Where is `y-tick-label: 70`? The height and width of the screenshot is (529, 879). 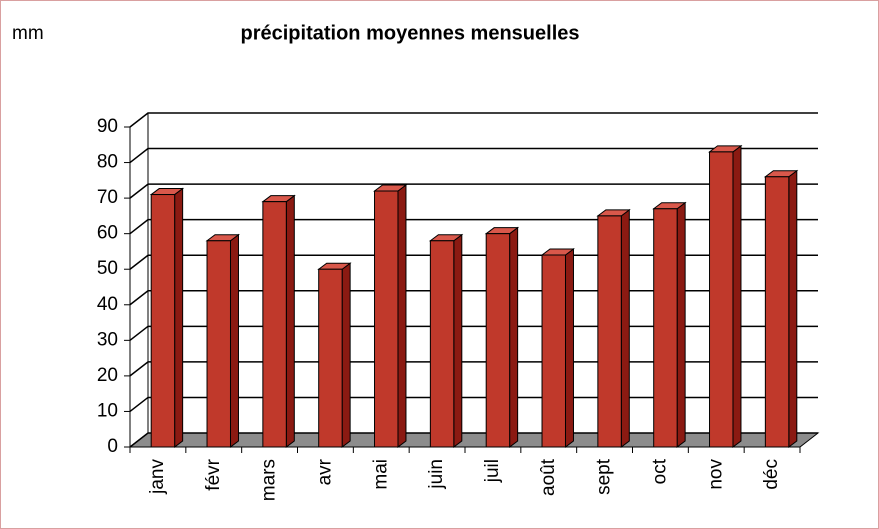
y-tick-label: 70 is located at coordinates (107, 197).